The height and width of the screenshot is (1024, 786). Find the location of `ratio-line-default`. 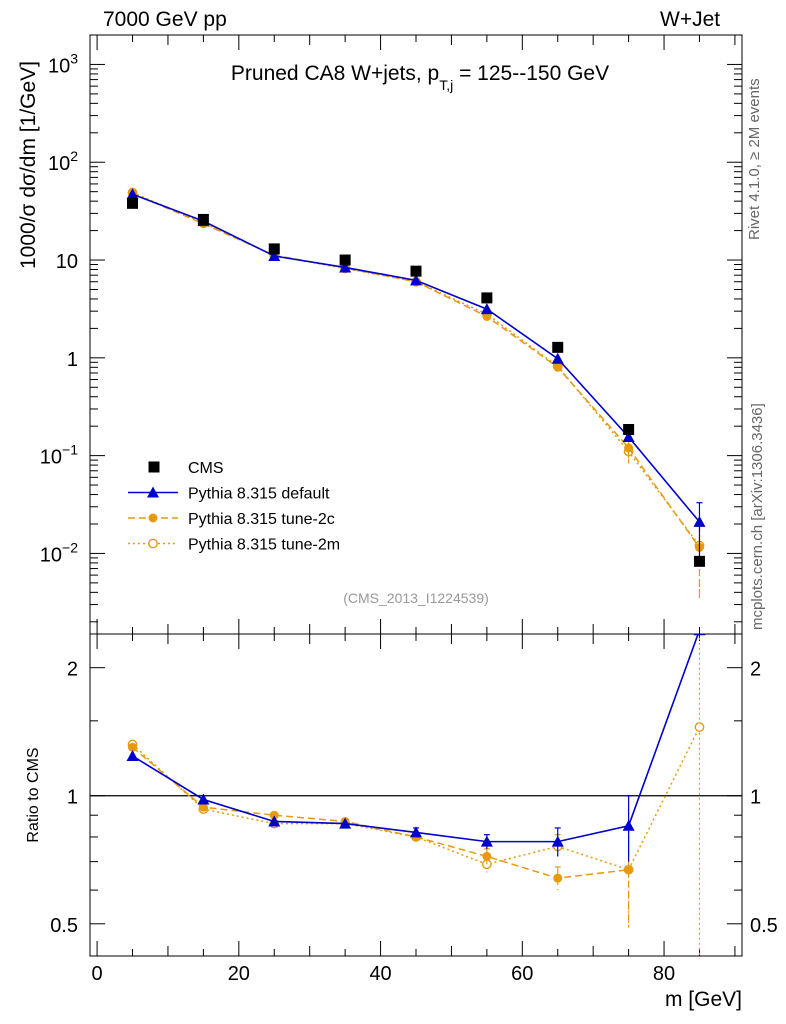

ratio-line-default is located at coordinates (415, 738).